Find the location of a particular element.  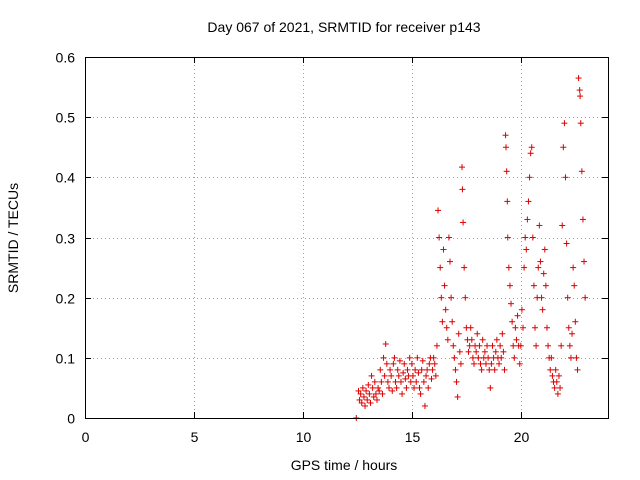

y-tick-label: 0.5 is located at coordinates (66, 118).